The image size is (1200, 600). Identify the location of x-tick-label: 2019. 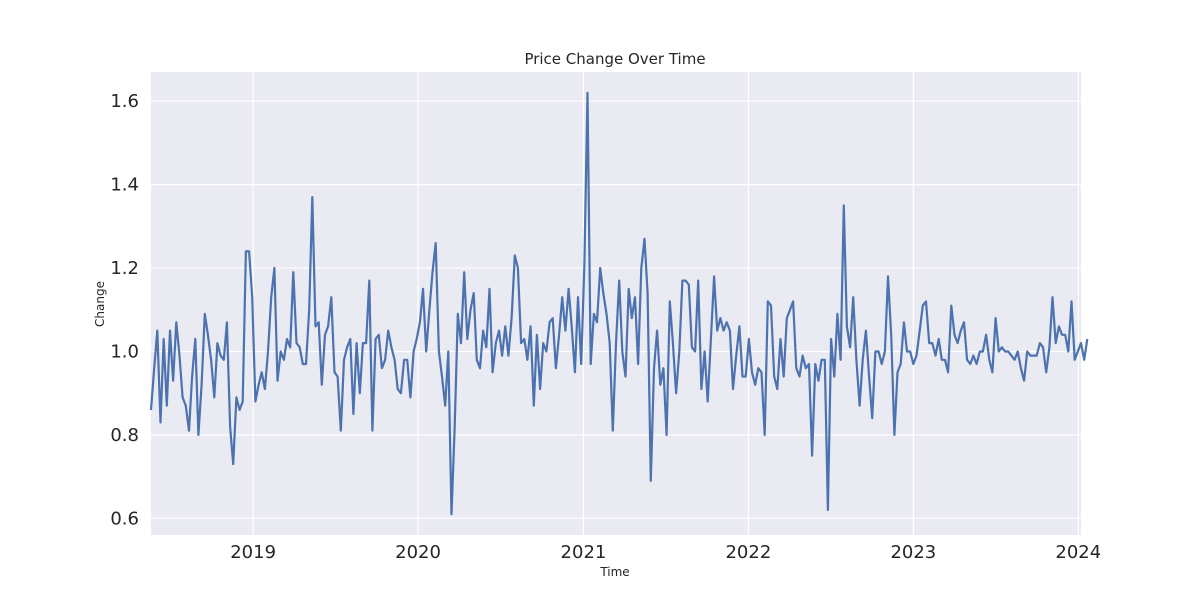
(253, 552).